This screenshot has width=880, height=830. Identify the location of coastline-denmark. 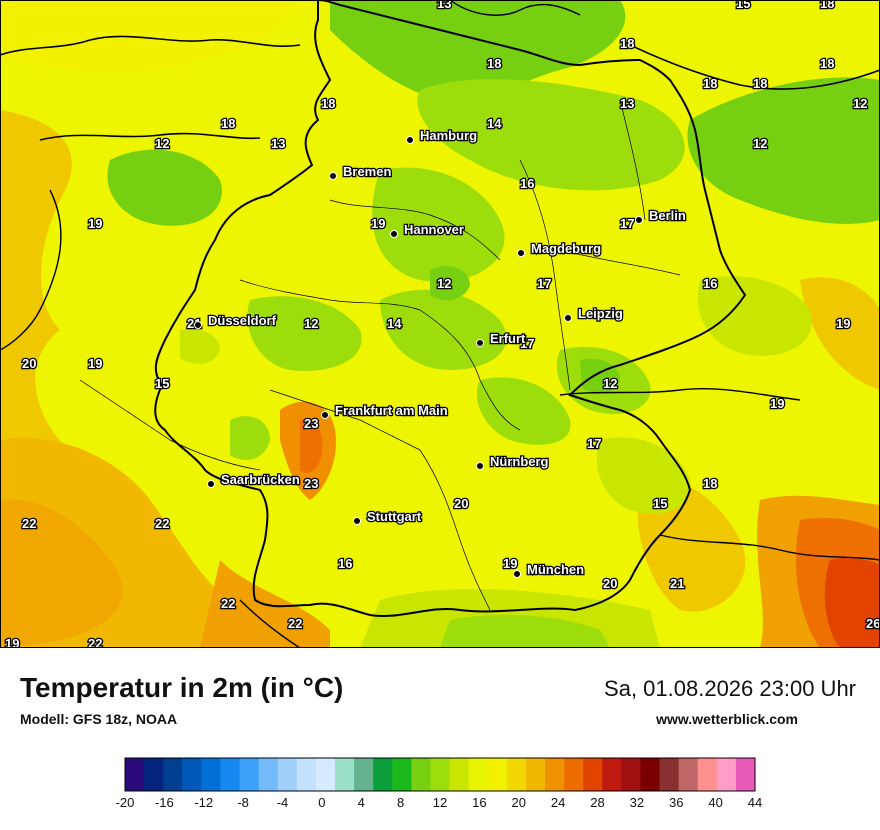
(515, 8).